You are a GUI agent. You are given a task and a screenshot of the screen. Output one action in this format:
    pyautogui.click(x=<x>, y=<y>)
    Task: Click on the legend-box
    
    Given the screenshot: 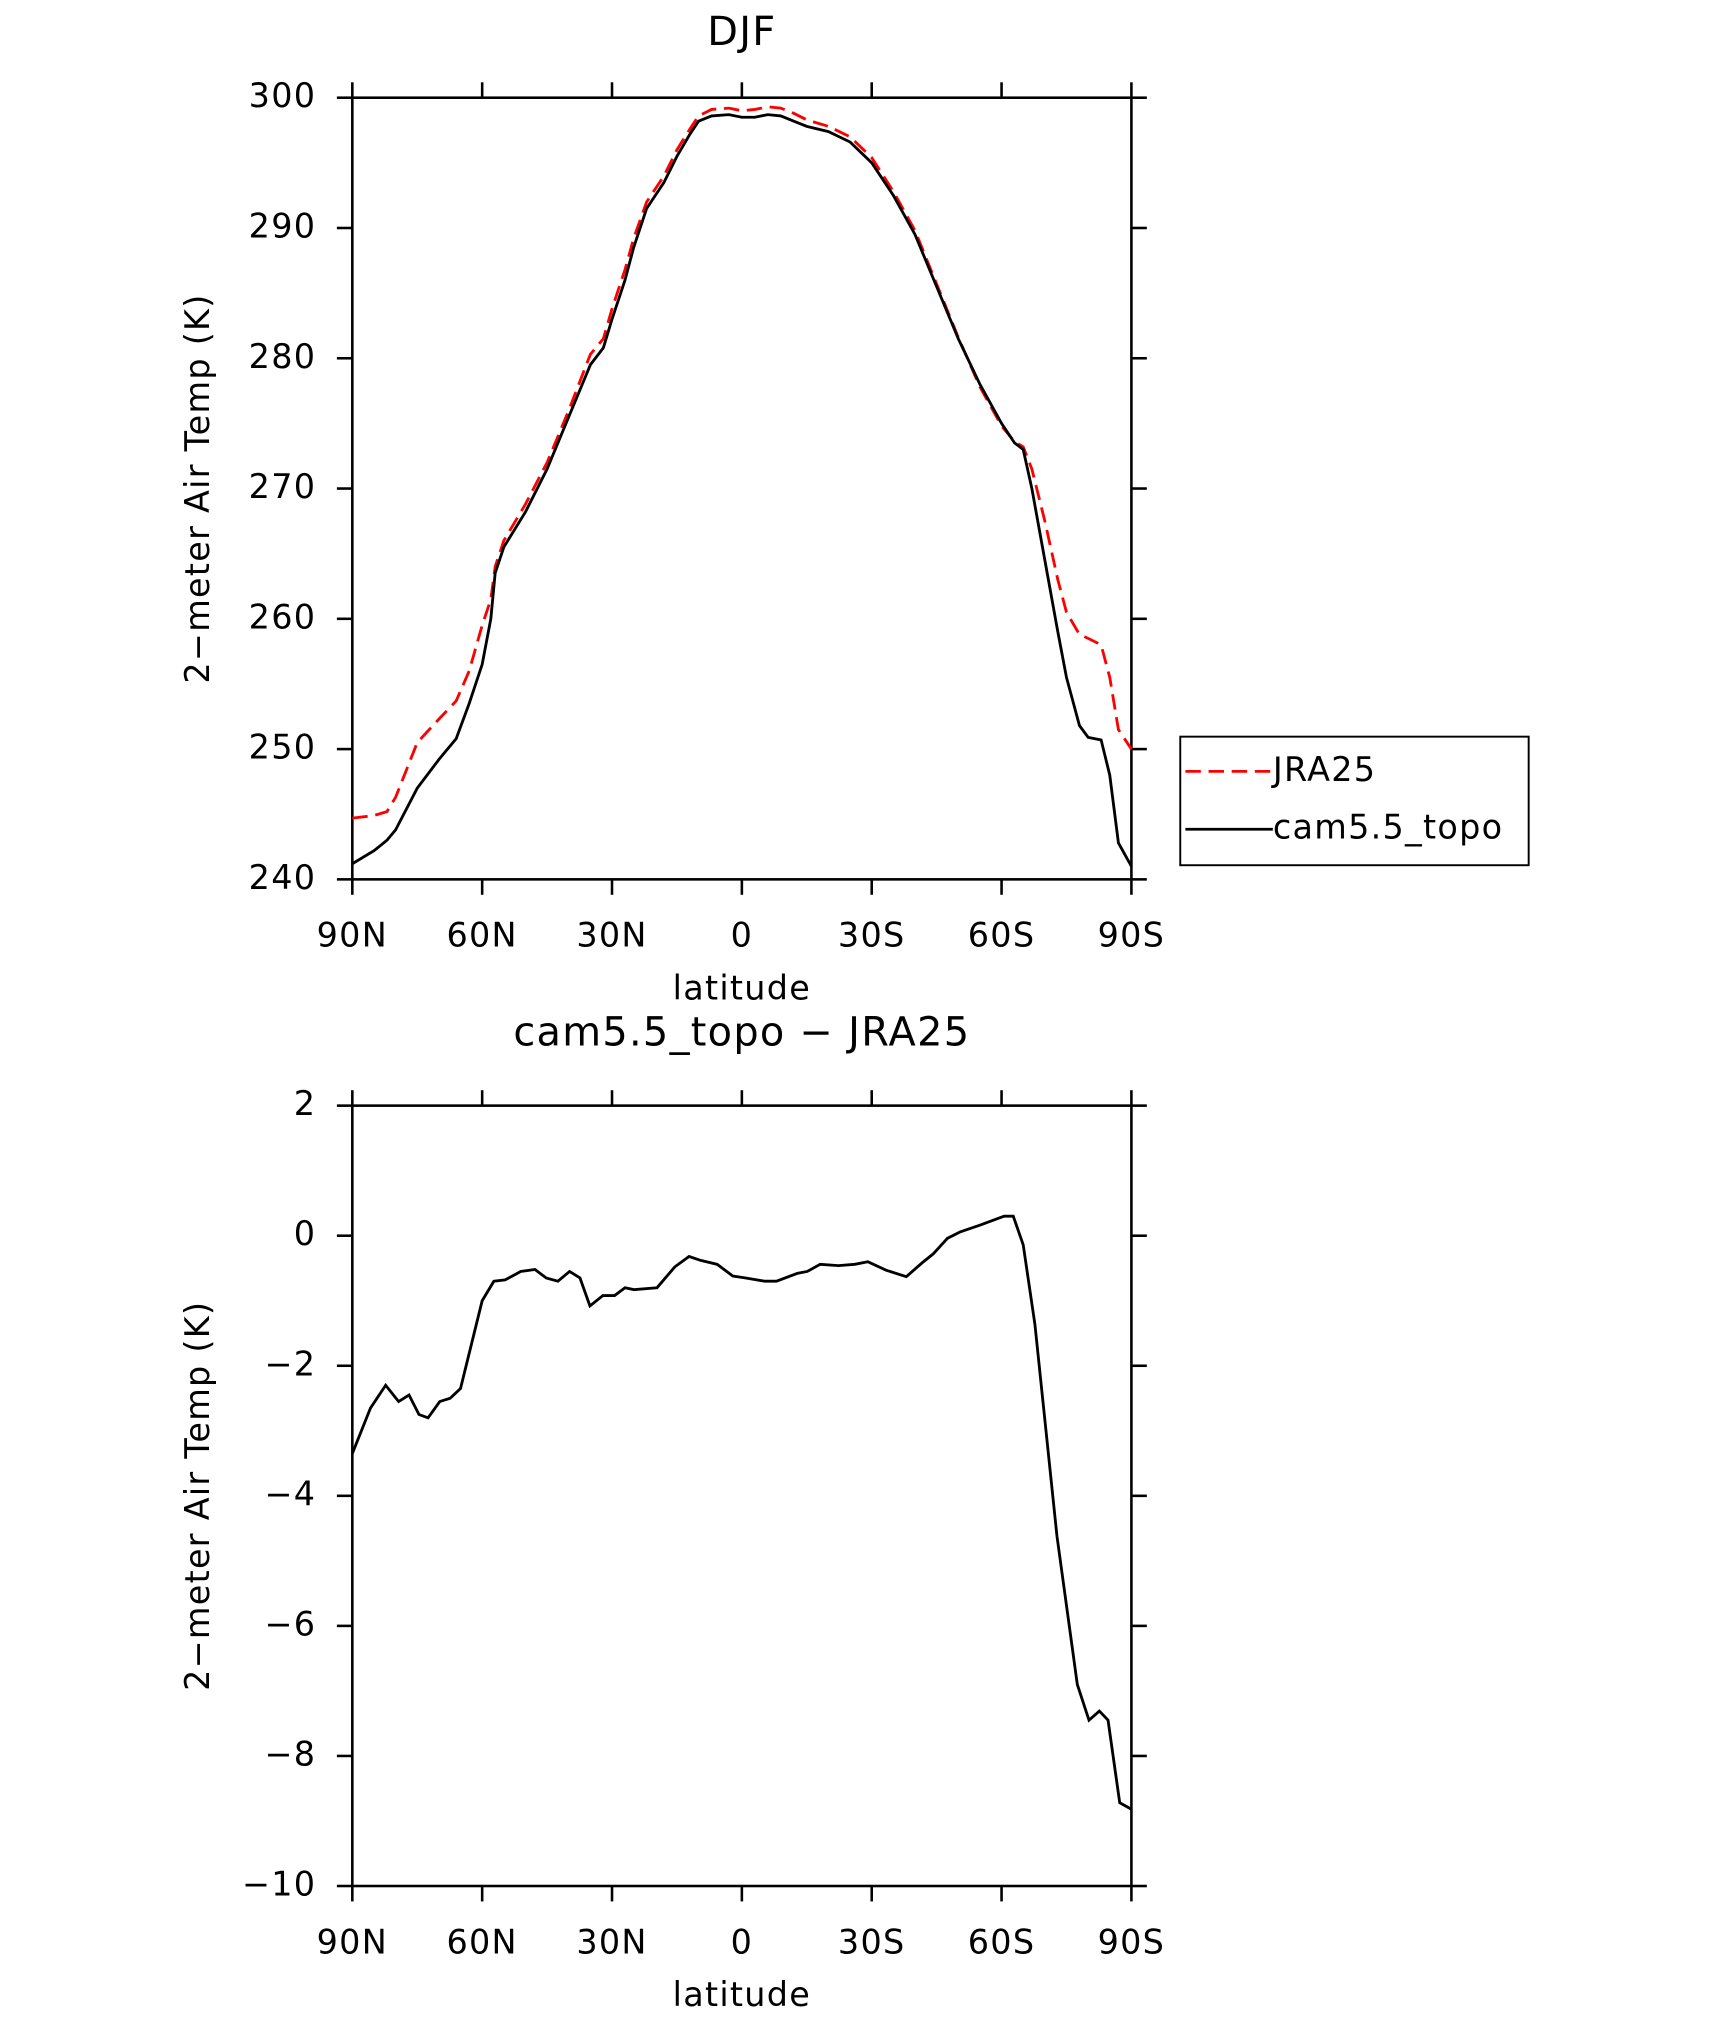 What is the action you would take?
    pyautogui.click(x=1354, y=801)
    